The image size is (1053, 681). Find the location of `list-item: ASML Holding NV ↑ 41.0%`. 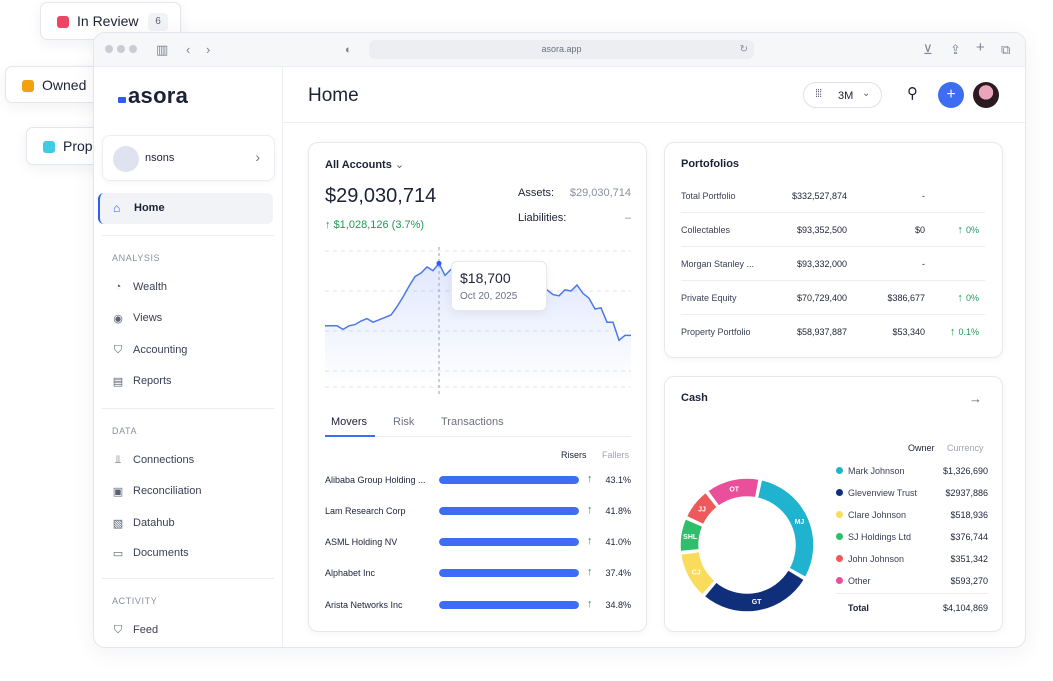

list-item: ASML Holding NV ↑ 41.0% is located at coordinates (478, 542).